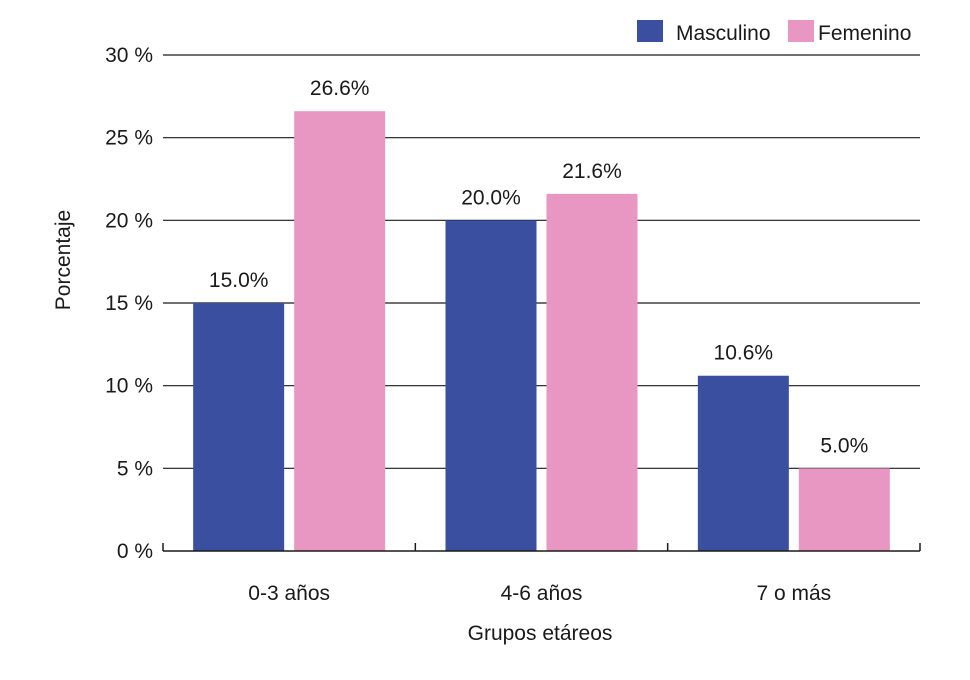  What do you see at coordinates (340, 88) in the screenshot?
I see `data-label: 26.6%` at bounding box center [340, 88].